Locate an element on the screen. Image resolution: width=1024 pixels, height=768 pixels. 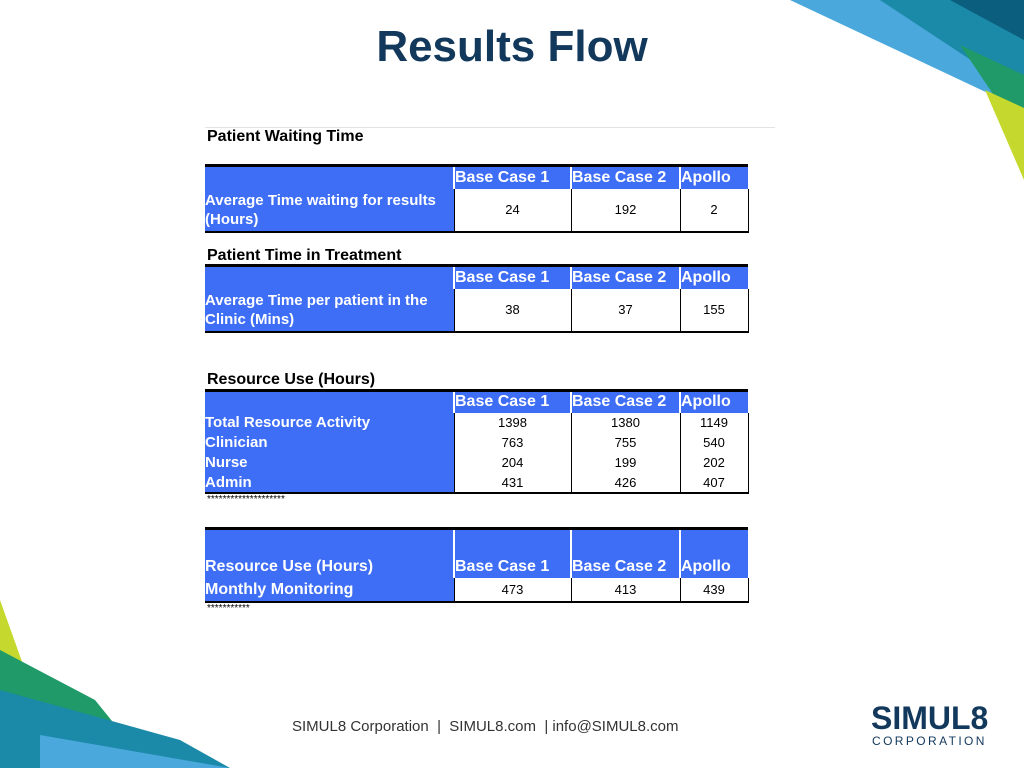
table-cell: 1149 is located at coordinates (714, 422).